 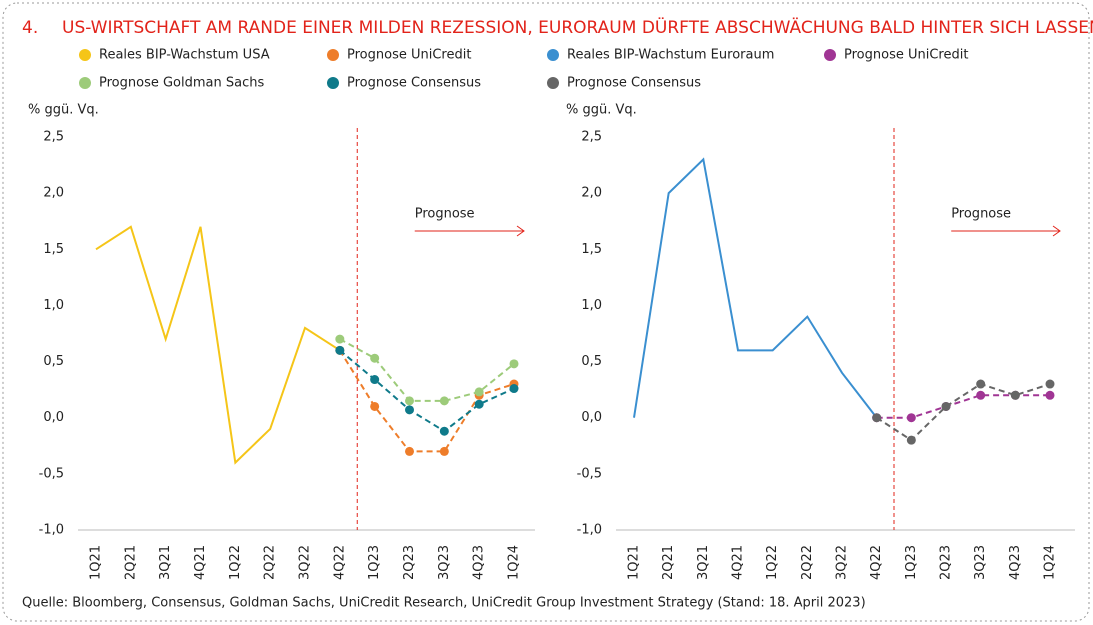 I want to click on legend-label: Prognose Goldman Sachs, so click(x=181, y=83).